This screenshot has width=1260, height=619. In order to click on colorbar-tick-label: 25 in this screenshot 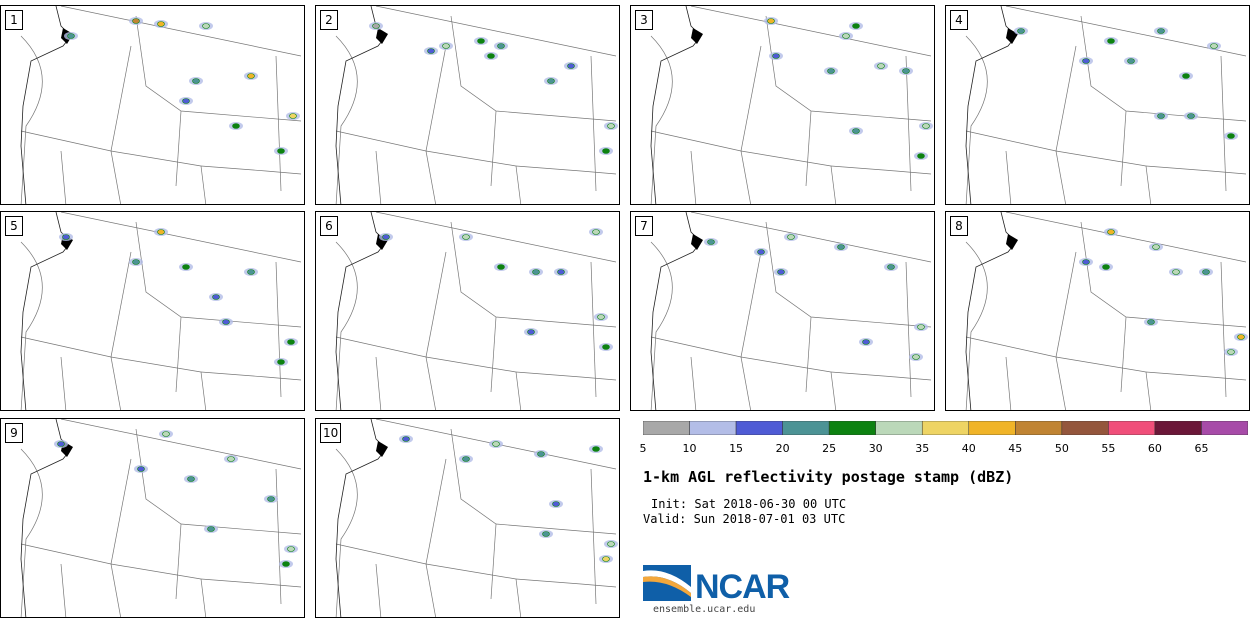, I will do `click(829, 448)`.